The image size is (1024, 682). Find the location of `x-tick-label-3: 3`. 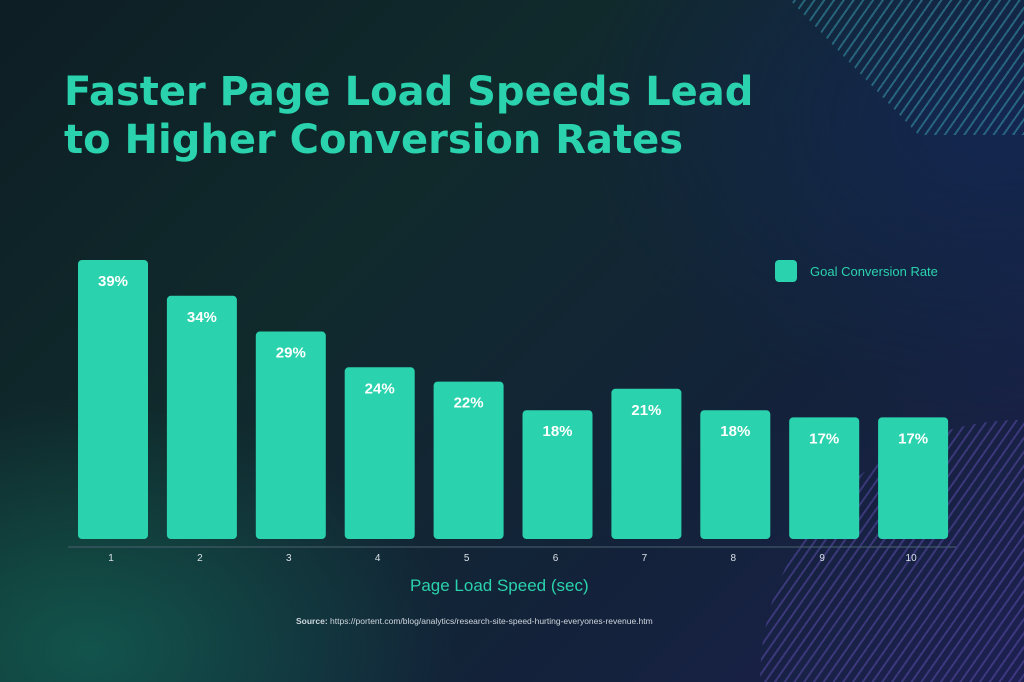

x-tick-label-3: 3 is located at coordinates (289, 558).